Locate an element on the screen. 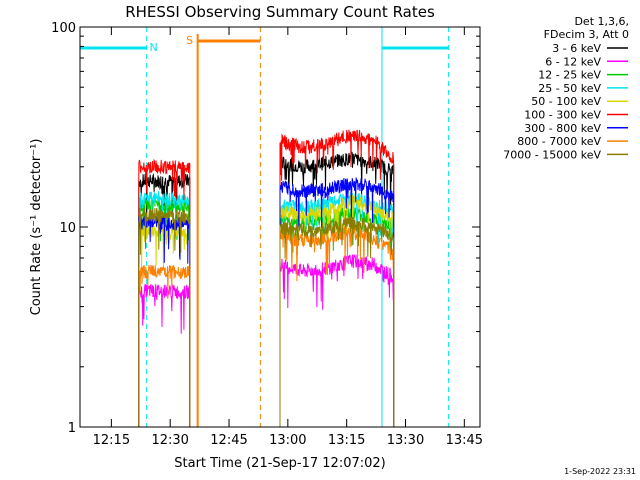 The image size is (640, 480). detector-info-line: Det 1,3,6, is located at coordinates (601, 21).